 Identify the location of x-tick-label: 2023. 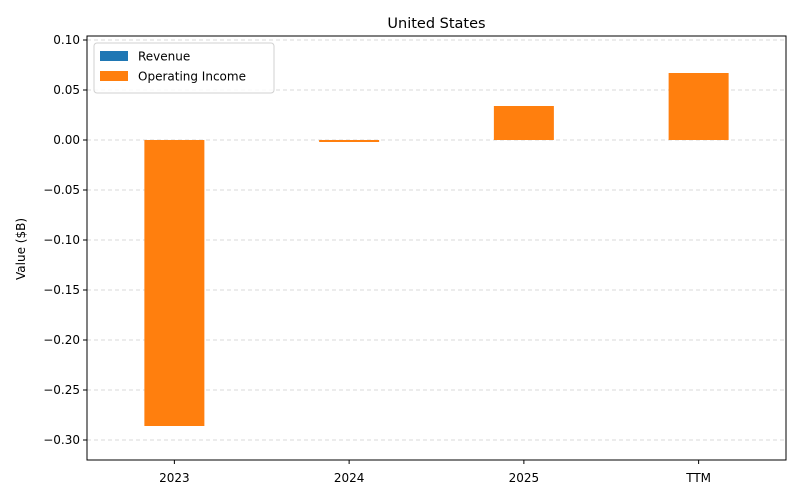
(174, 478).